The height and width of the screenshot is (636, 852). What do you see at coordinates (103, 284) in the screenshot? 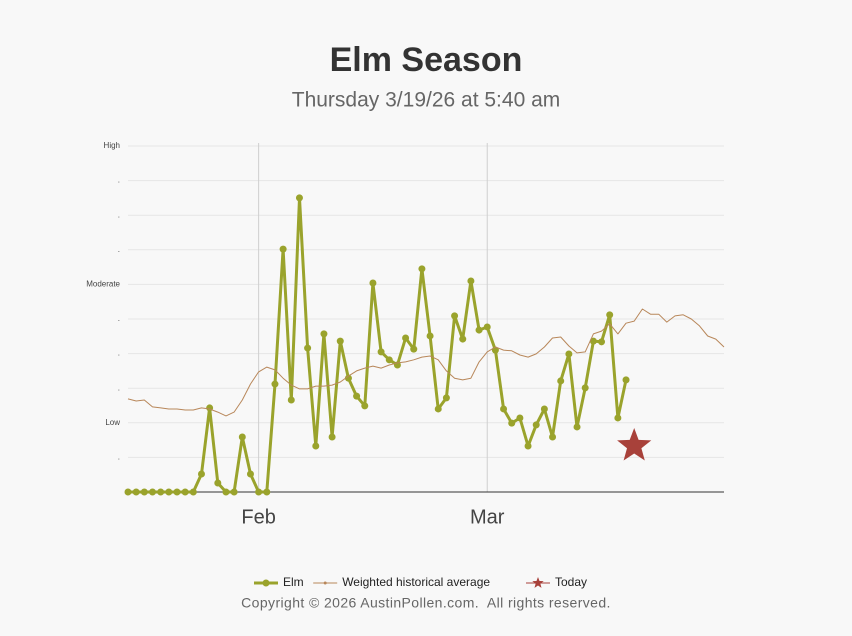
I see `y-tick-label: Moderate` at bounding box center [103, 284].